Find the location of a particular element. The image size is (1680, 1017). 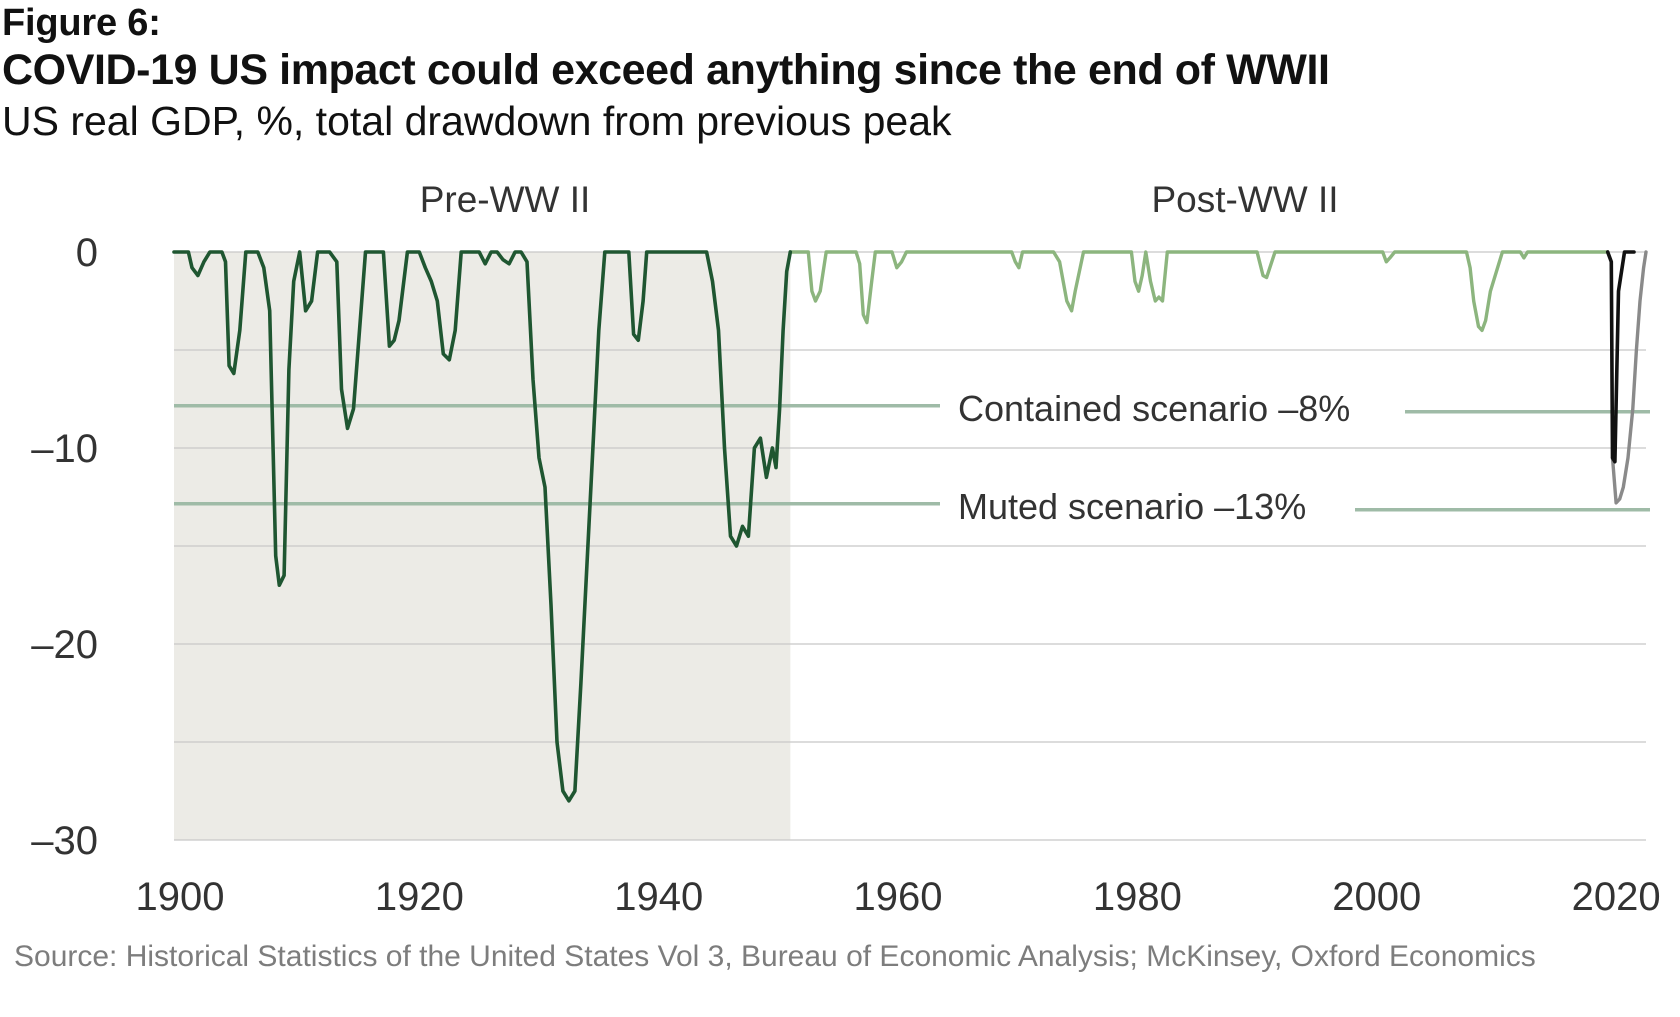

x-tick-label: 1920 is located at coordinates (419, 897).